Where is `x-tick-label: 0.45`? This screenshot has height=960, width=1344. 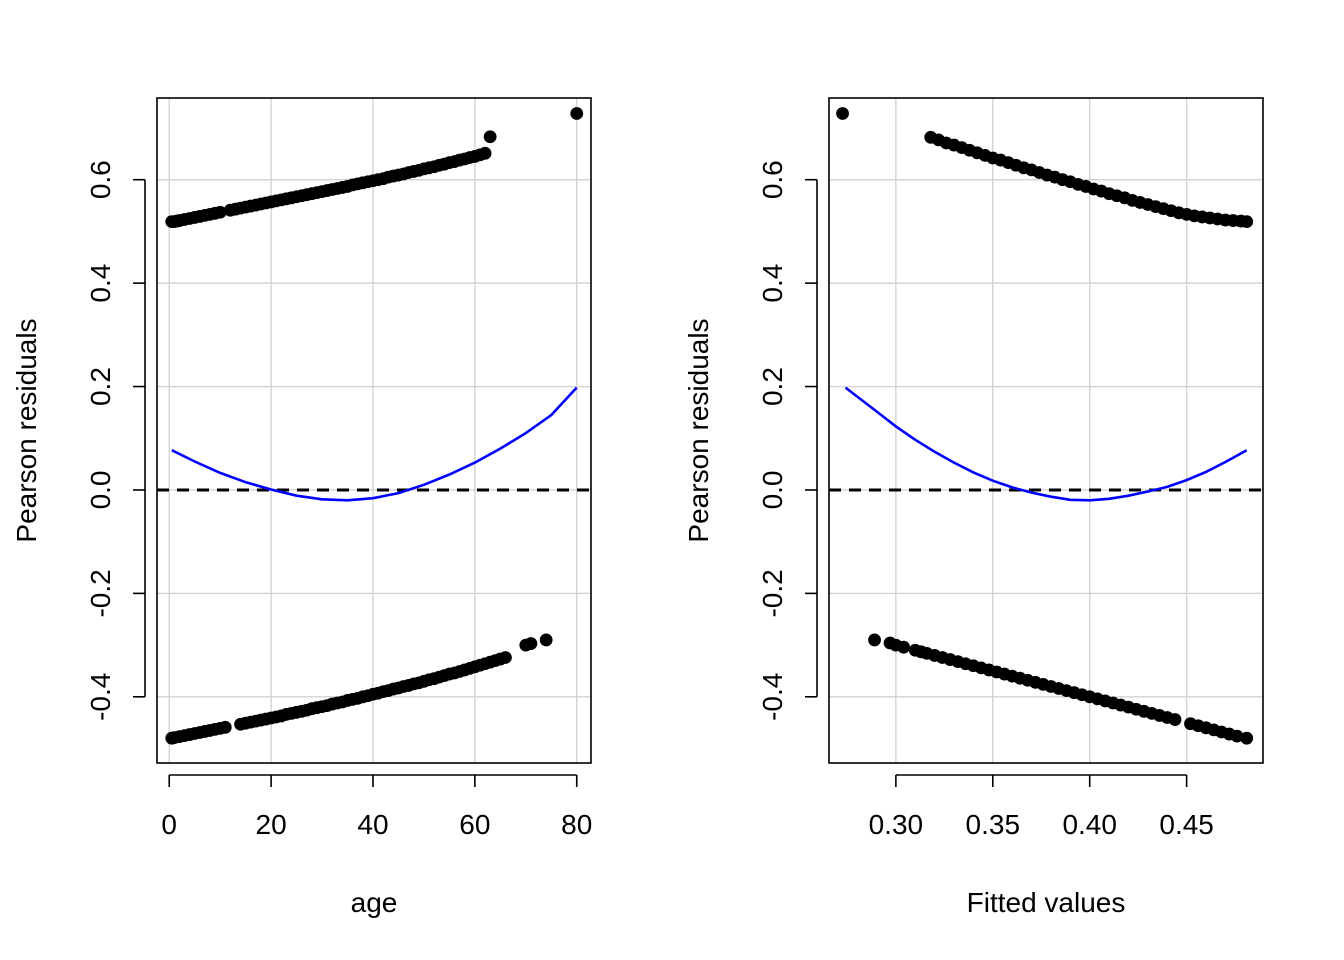 x-tick-label: 0.45 is located at coordinates (1186, 824).